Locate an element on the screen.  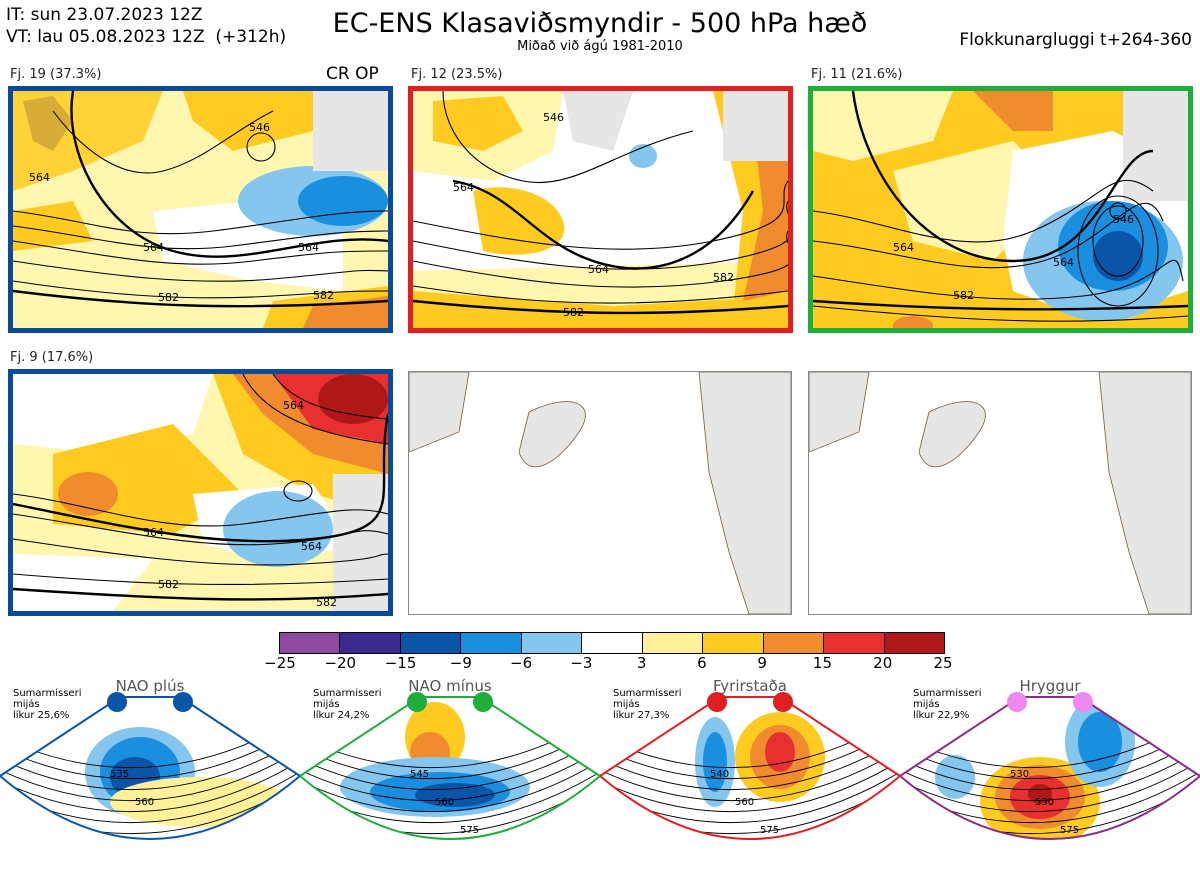
regime-note: Sumarmisseri mijás líkur 27,3% is located at coordinates (647, 704).